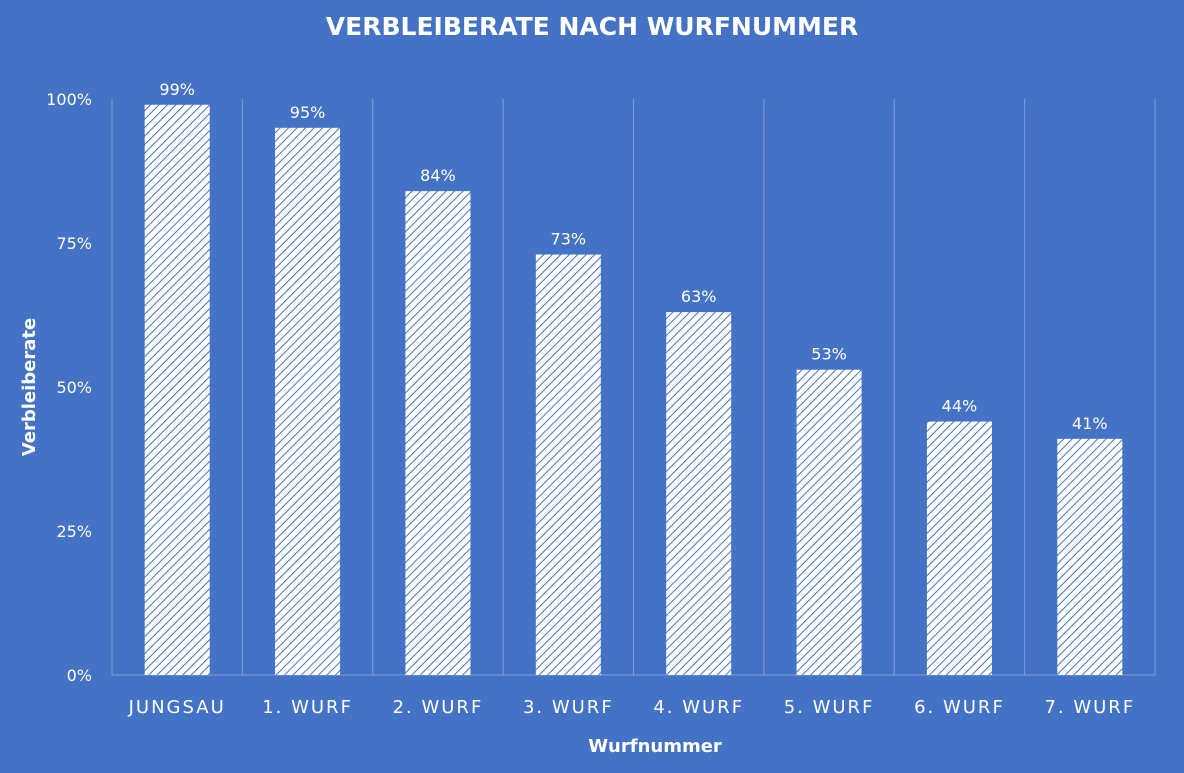  Describe the element at coordinates (960, 406) in the screenshot. I see `data-label: 44%` at that location.